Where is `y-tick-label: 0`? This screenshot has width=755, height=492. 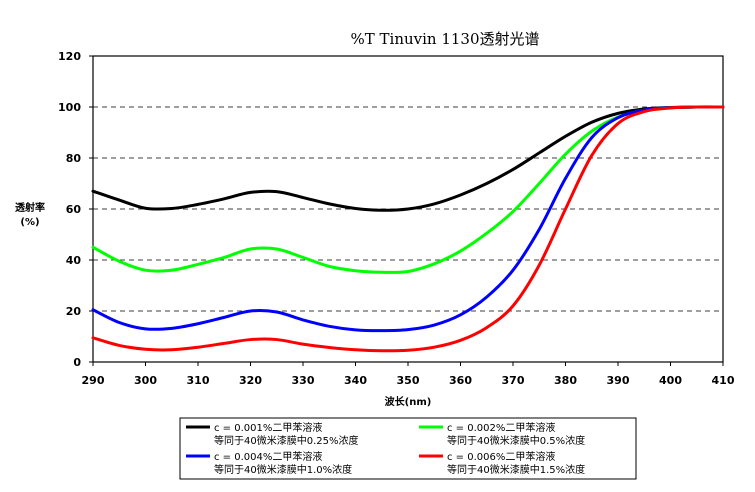 y-tick-label: 0 is located at coordinates (77, 362).